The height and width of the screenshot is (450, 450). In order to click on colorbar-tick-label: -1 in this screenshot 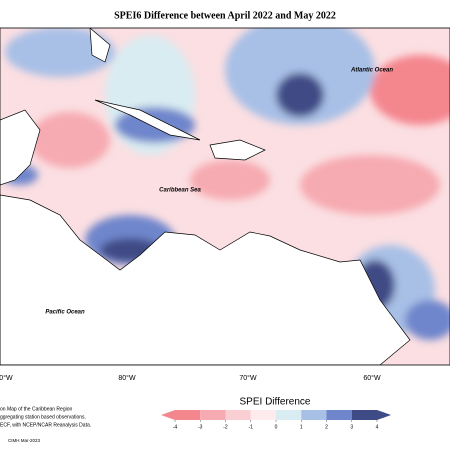, I will do `click(251, 427)`.